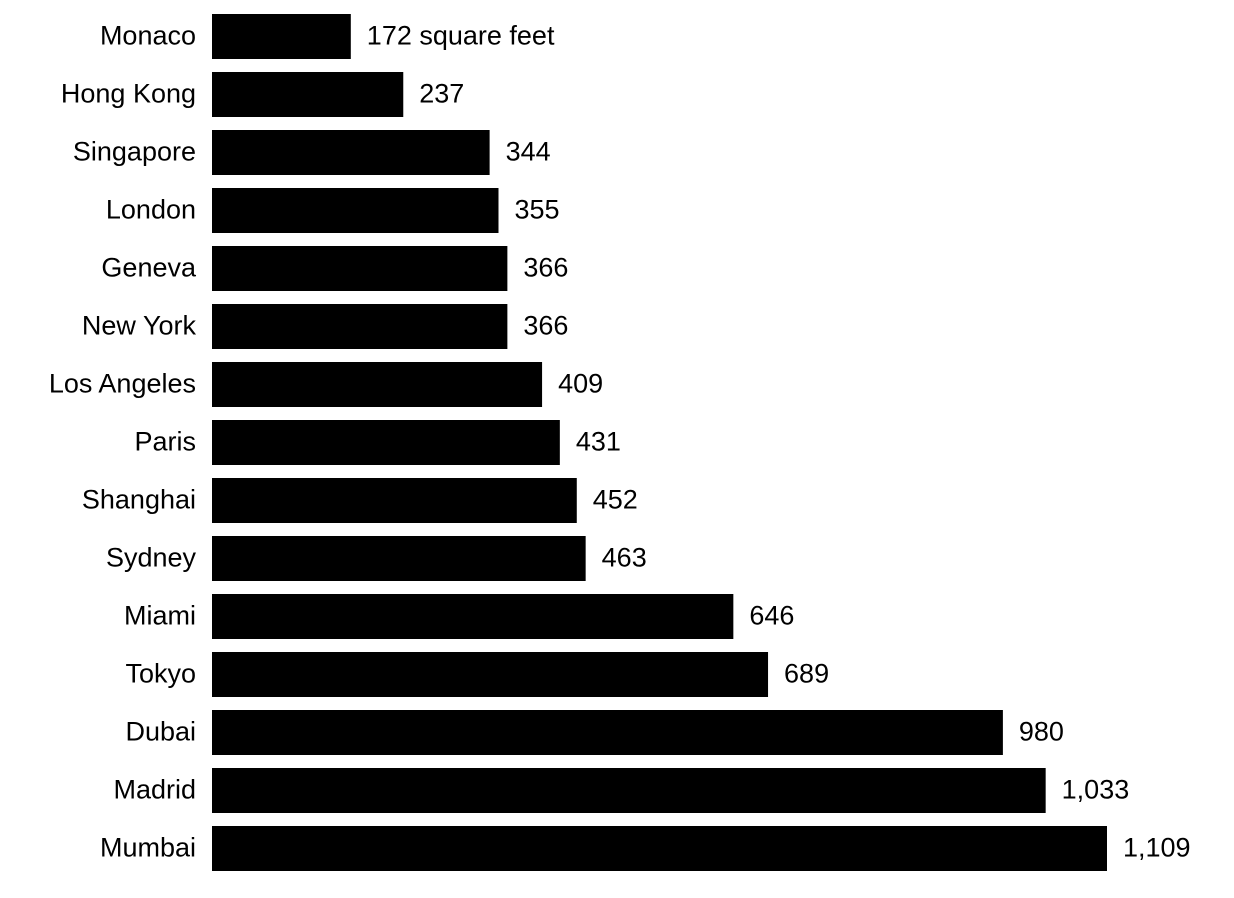 Image resolution: width=1234 pixels, height=898 pixels. I want to click on category-label: Tokyo, so click(160, 674).